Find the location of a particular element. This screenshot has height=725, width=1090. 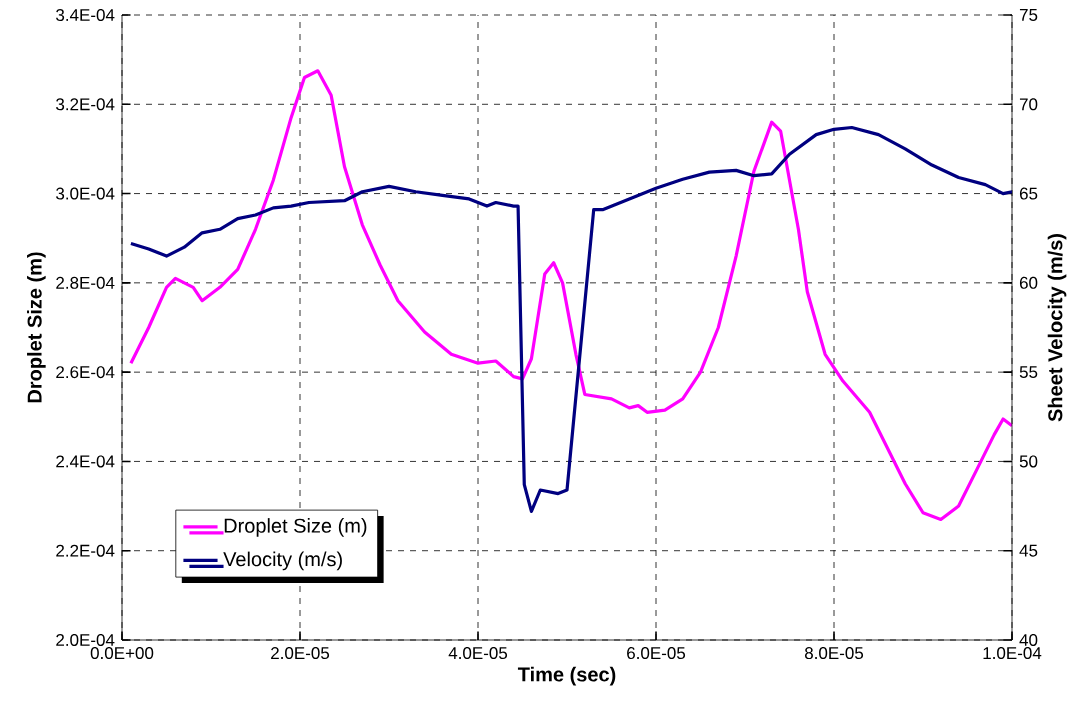

y-tick-label: 2.8E-04 is located at coordinates (85, 282).